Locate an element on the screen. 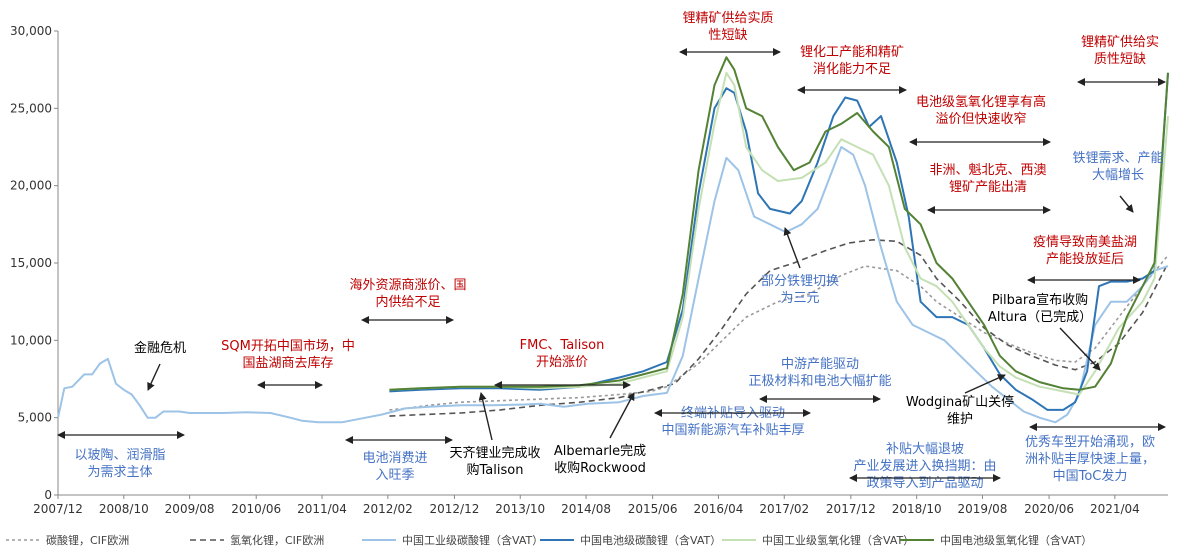 The height and width of the screenshot is (560, 1177). legend-label-0: 碳酸锂，CIF欧洲 is located at coordinates (87, 540).